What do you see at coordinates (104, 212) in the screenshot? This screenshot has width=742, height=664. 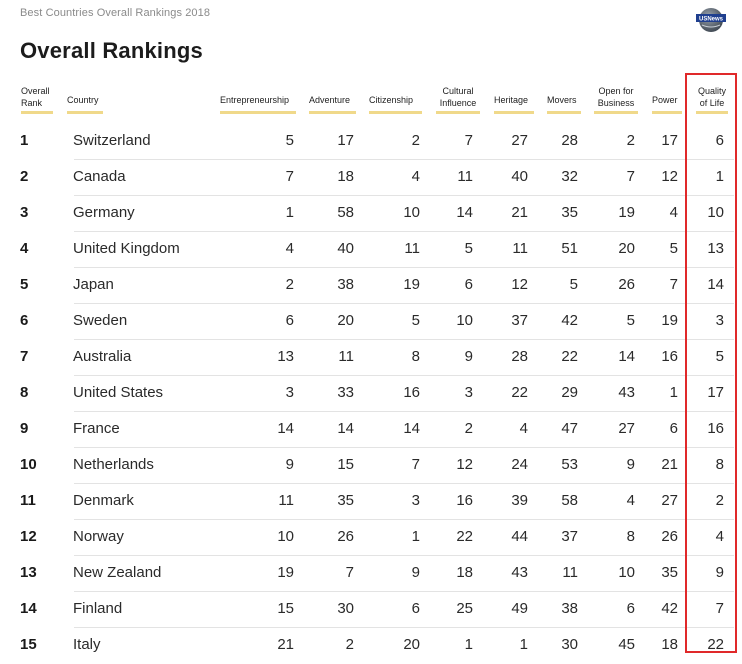 I see `country-cell: Germany` at bounding box center [104, 212].